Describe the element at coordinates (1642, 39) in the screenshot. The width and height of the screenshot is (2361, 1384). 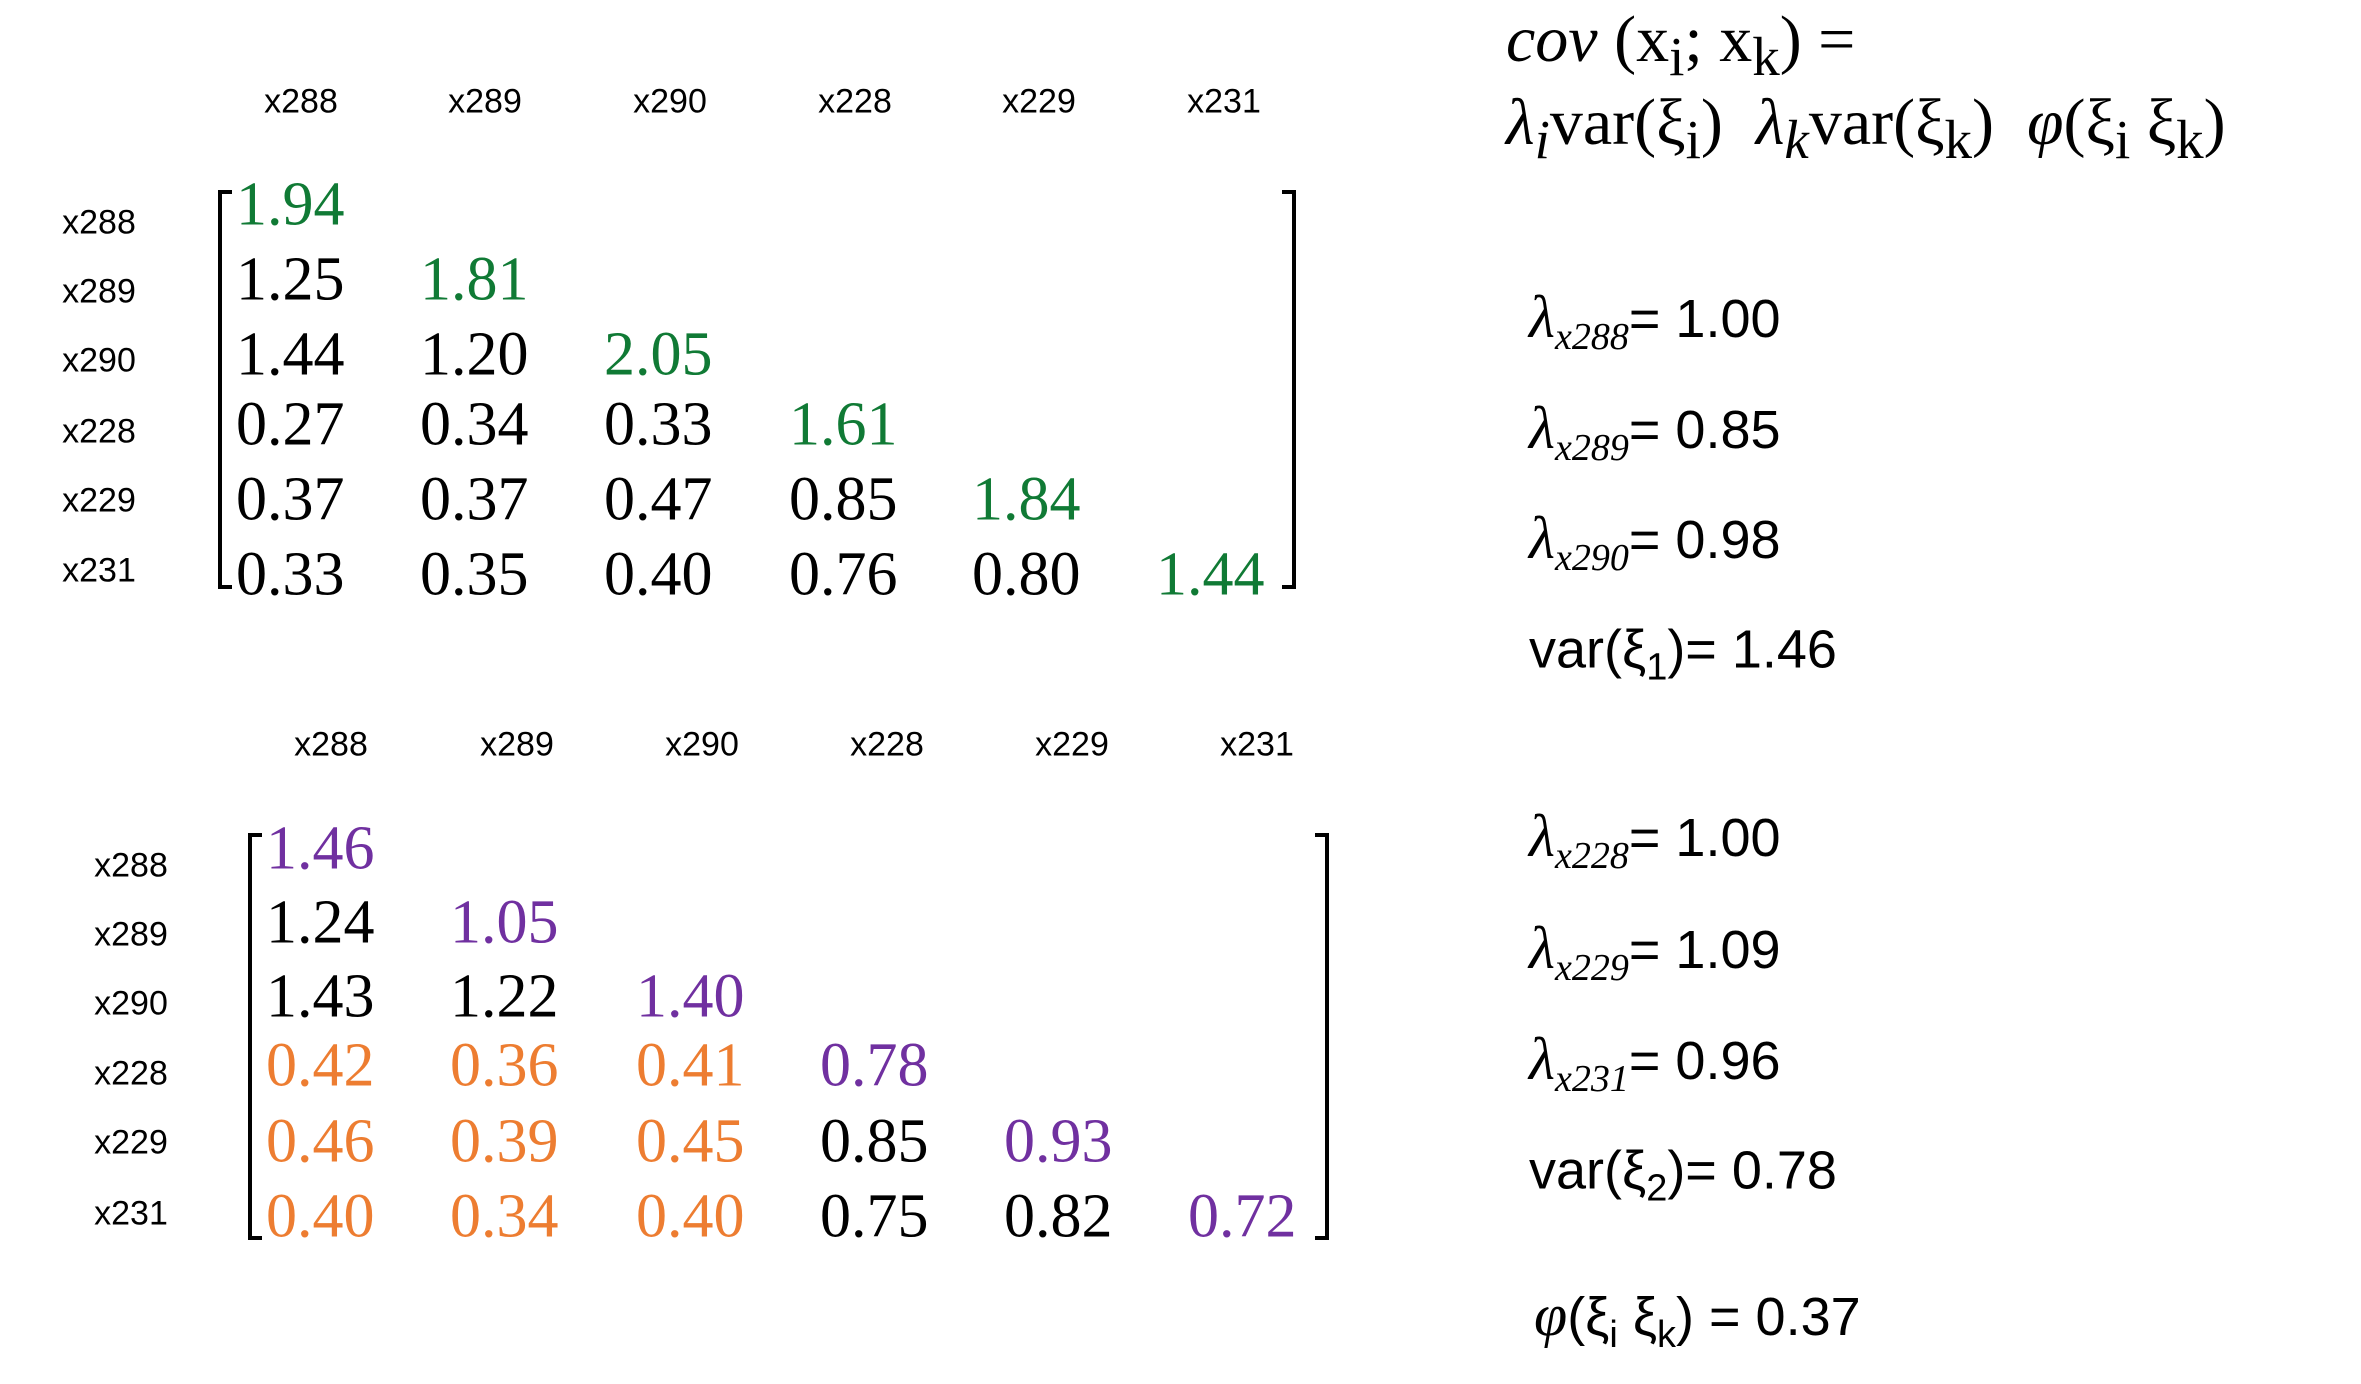
I see `formula-text: (x` at that location.